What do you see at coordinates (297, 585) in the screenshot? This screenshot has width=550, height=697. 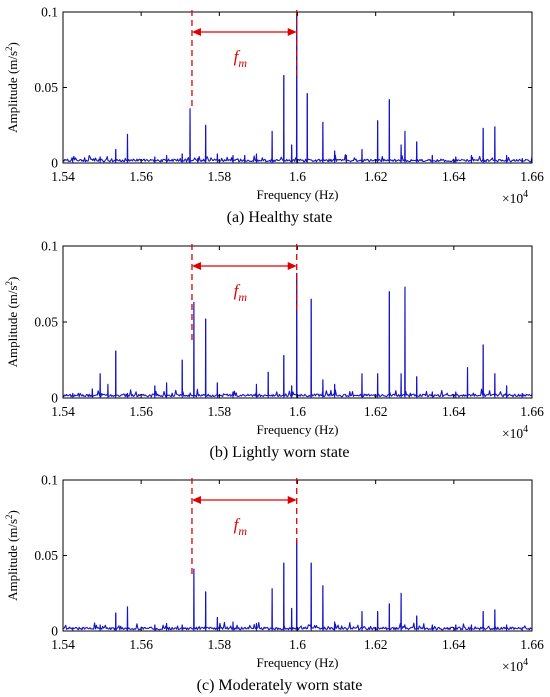 I see `spectrum-series-line` at bounding box center [297, 585].